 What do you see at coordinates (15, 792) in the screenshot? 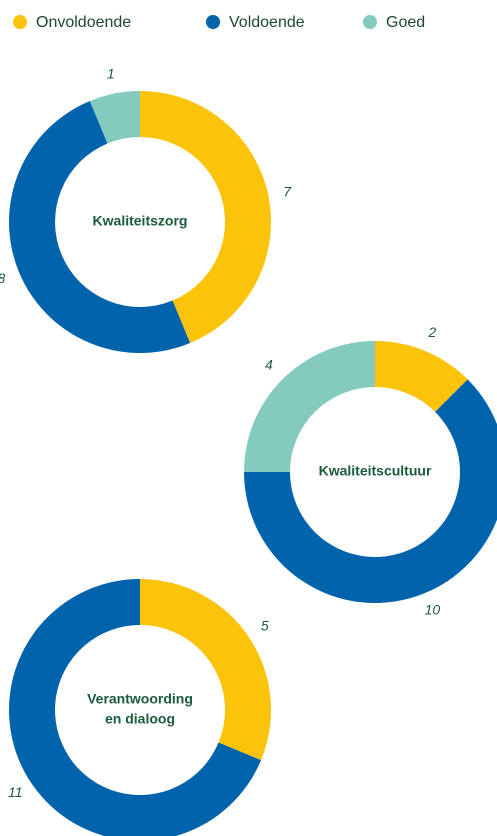
I see `data-label: 11` at bounding box center [15, 792].